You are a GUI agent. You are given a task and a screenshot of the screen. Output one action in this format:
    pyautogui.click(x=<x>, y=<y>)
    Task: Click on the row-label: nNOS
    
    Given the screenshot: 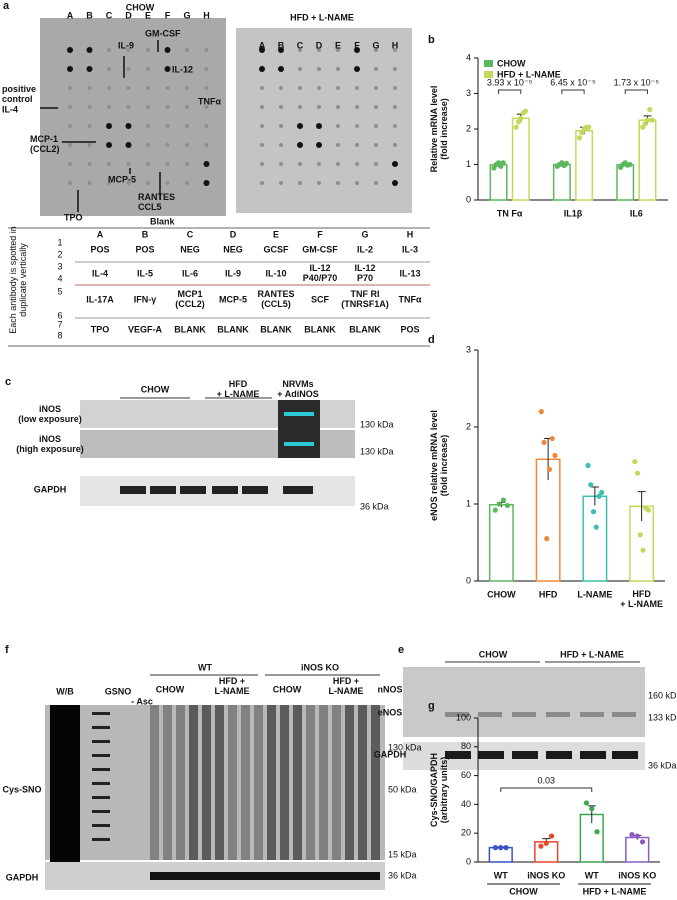 What is the action you would take?
    pyautogui.click(x=389, y=689)
    